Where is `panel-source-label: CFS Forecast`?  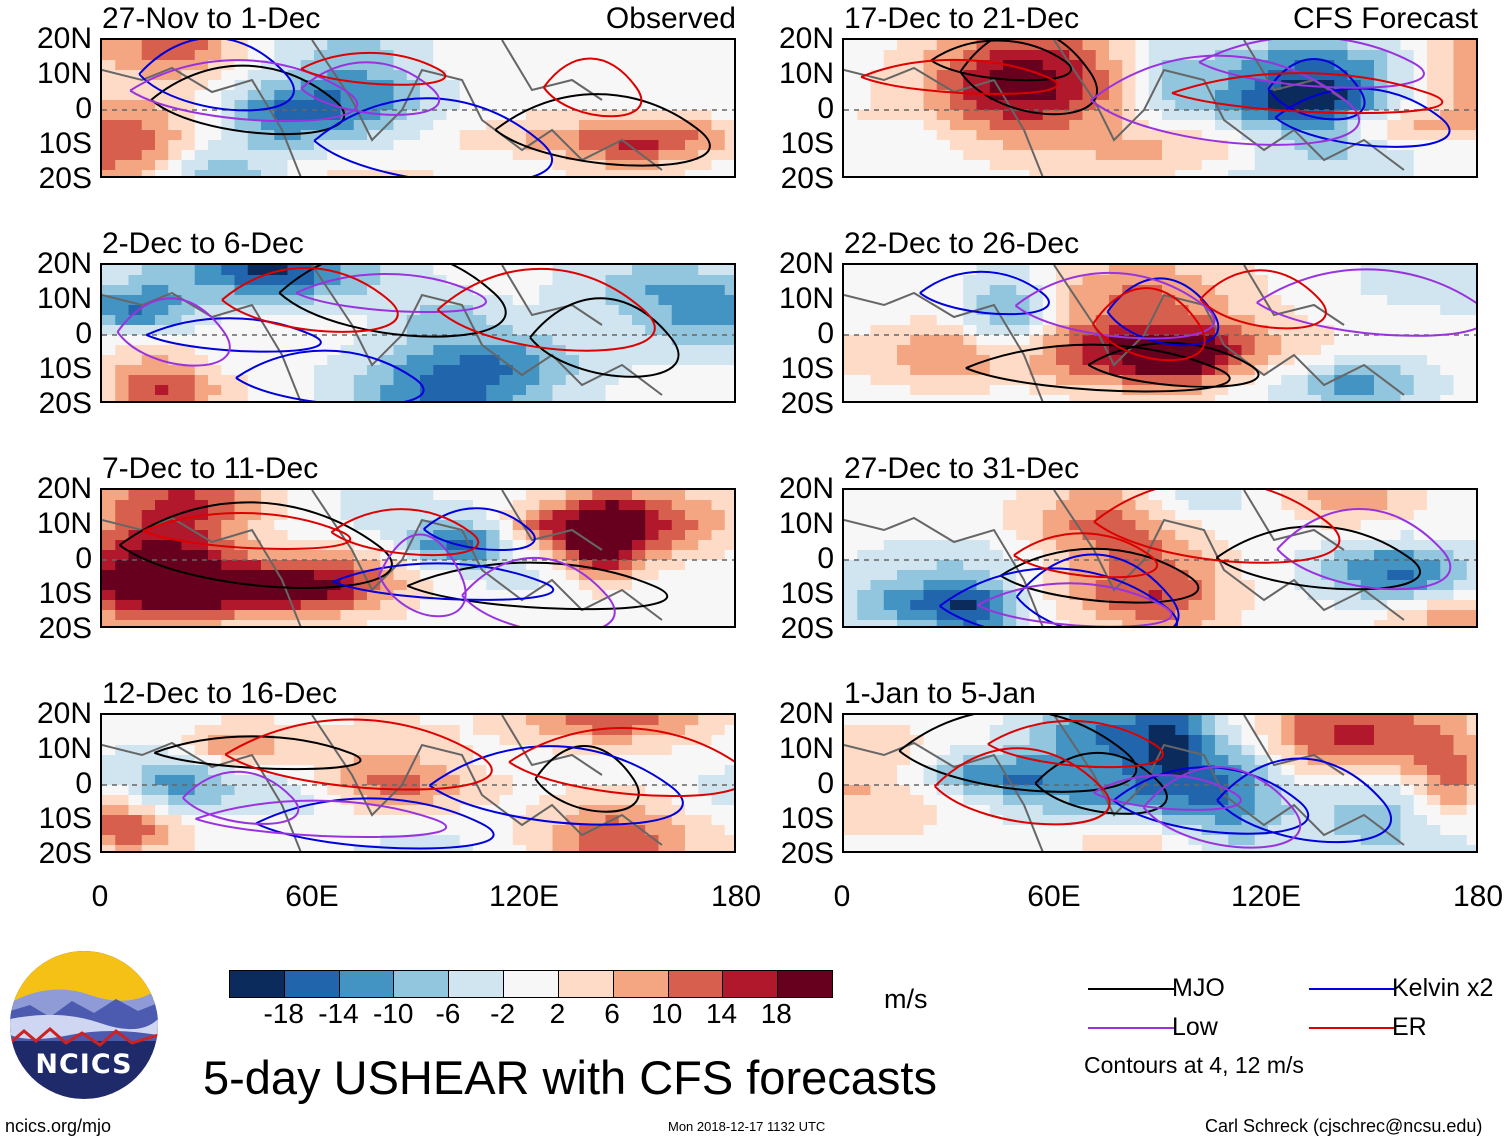
panel-source-label: CFS Forecast is located at coordinates (1385, 18).